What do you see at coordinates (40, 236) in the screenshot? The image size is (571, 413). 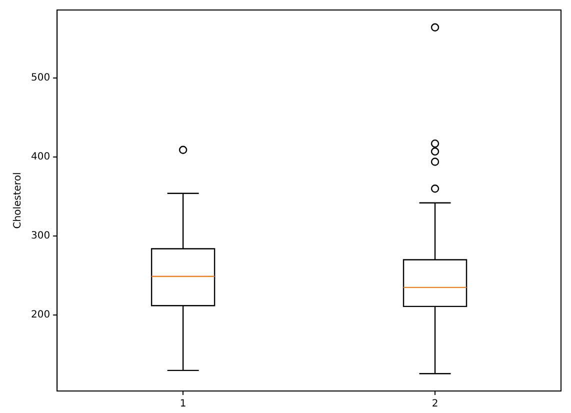 I see `y-tick-label: 300` at bounding box center [40, 236].